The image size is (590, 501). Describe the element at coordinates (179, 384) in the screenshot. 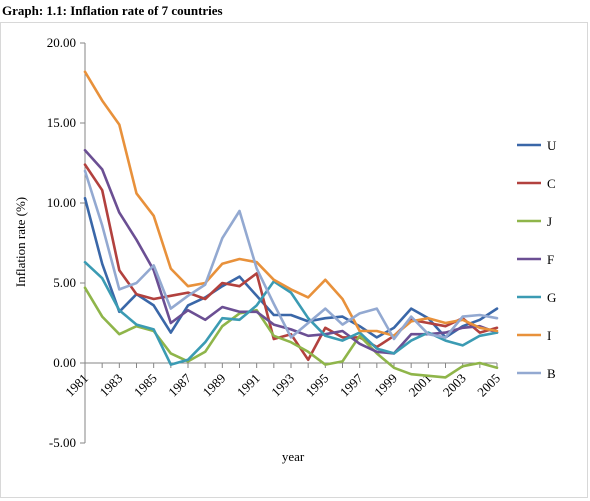

I see `x-tick-label: 1987` at that location.